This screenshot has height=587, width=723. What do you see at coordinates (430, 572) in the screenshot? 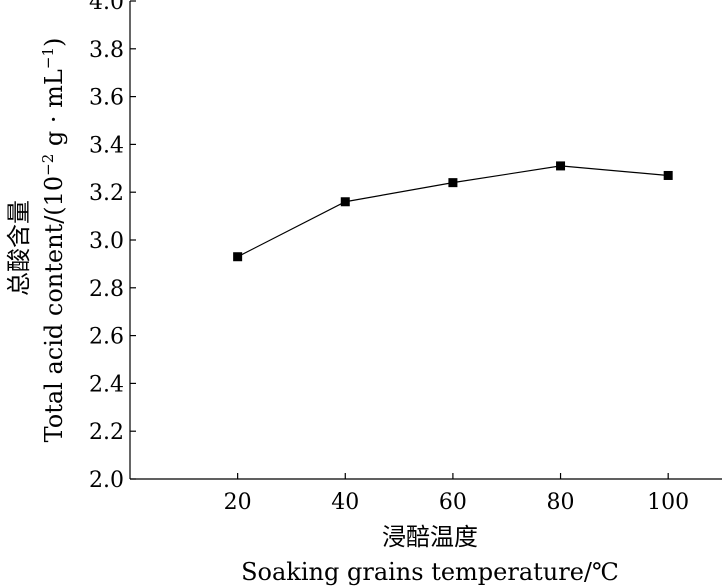
I see `x-axis-title-en: Soaking grains temperature/℃` at bounding box center [430, 572].